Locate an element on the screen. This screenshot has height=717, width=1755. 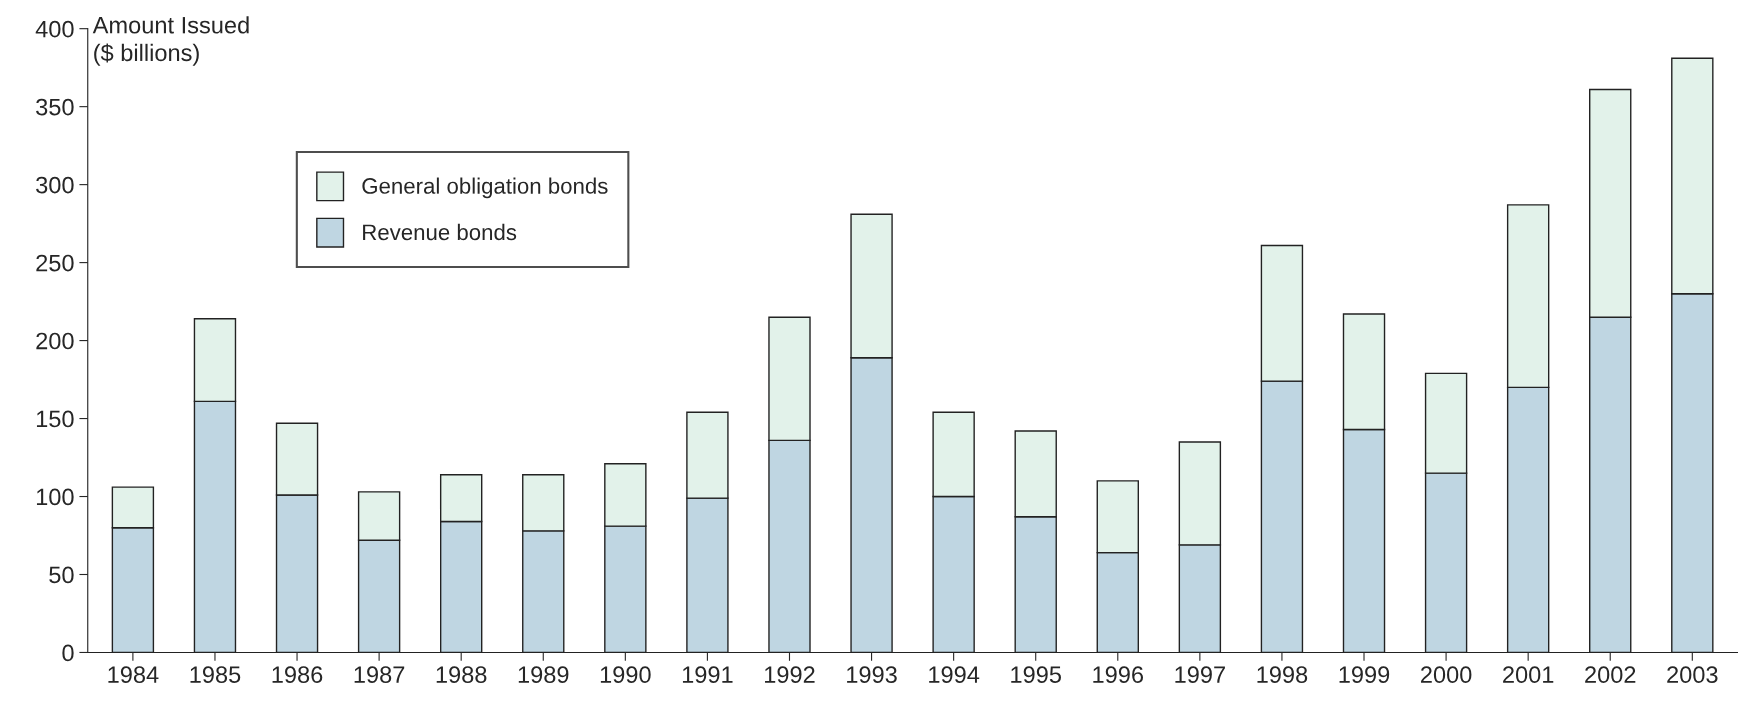
y-tick-label: 350 is located at coordinates (55, 107).